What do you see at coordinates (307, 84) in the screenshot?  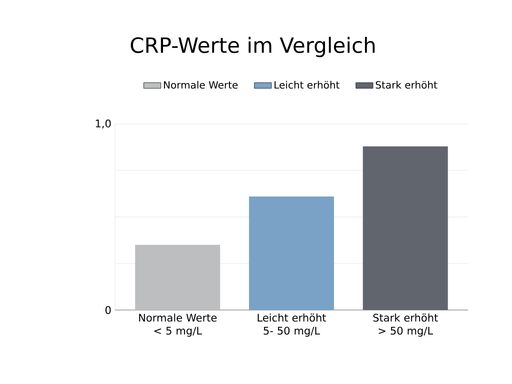 I see `legend-label: Leicht erhöht` at bounding box center [307, 84].